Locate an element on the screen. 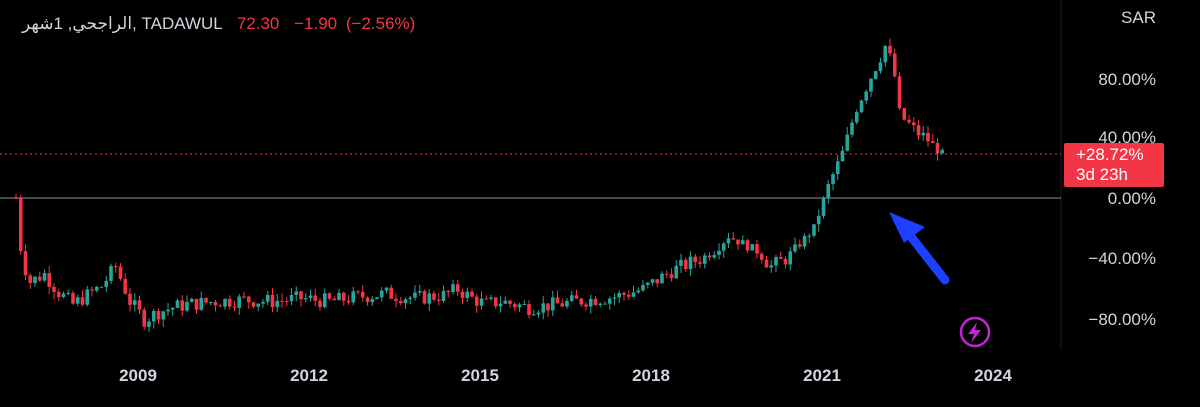 The height and width of the screenshot is (407, 1200). x-tick-label: 2018 is located at coordinates (651, 375).